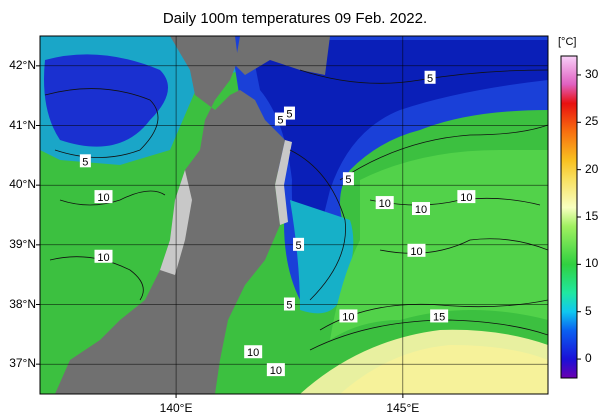 The width and height of the screenshot is (610, 420). Describe the element at coordinates (592, 216) in the screenshot. I see `colorbar-tick-label: 15` at that location.